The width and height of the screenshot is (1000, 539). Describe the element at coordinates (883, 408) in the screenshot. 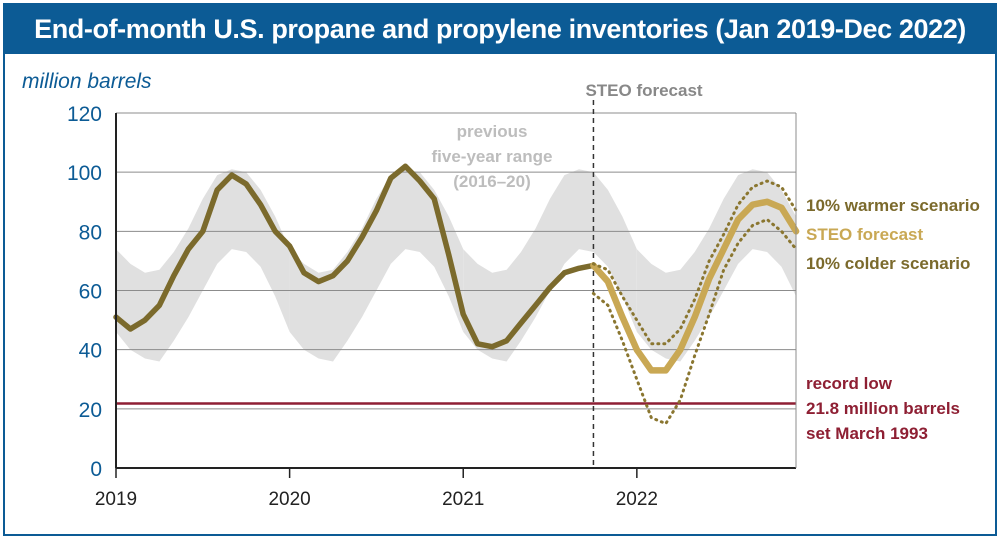

I see `record-low-label-line-2: 21.8 million barrels` at that location.